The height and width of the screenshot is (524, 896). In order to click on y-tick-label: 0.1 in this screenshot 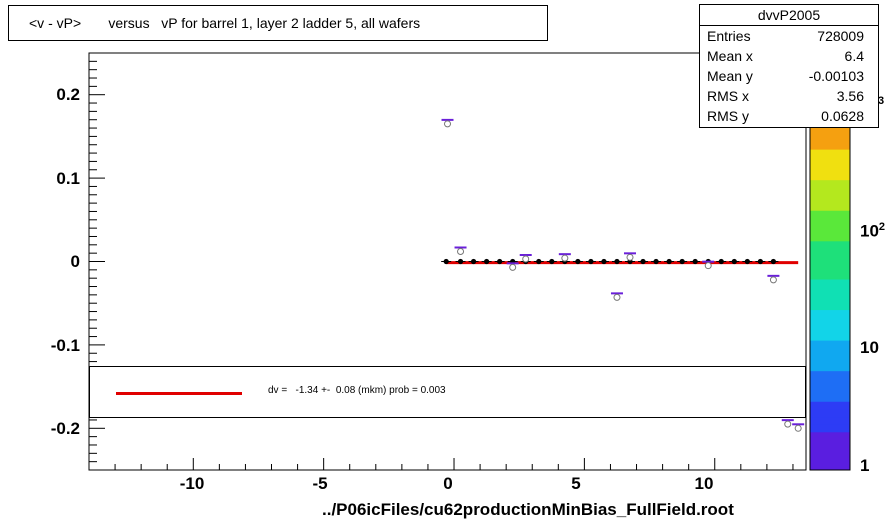, I will do `click(68, 178)`.